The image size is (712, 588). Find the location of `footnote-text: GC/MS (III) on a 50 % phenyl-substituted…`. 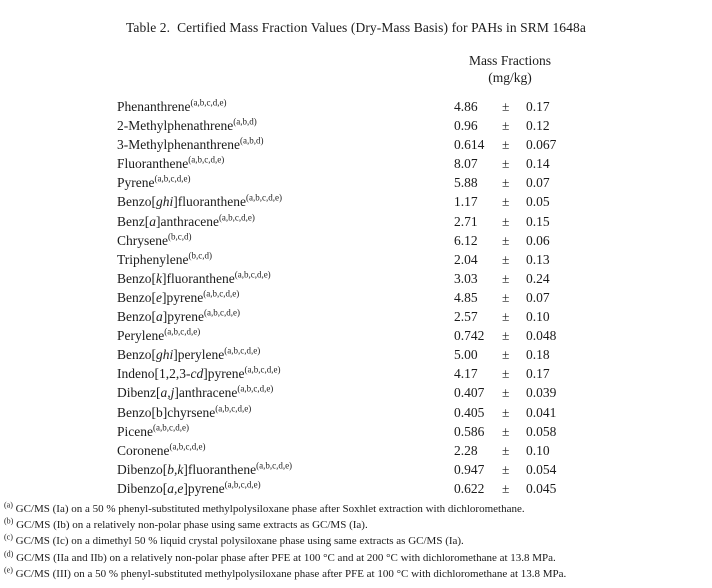

footnote-text: GC/MS (III) on a 50 % phenyl-substituted… is located at coordinates (289, 573).